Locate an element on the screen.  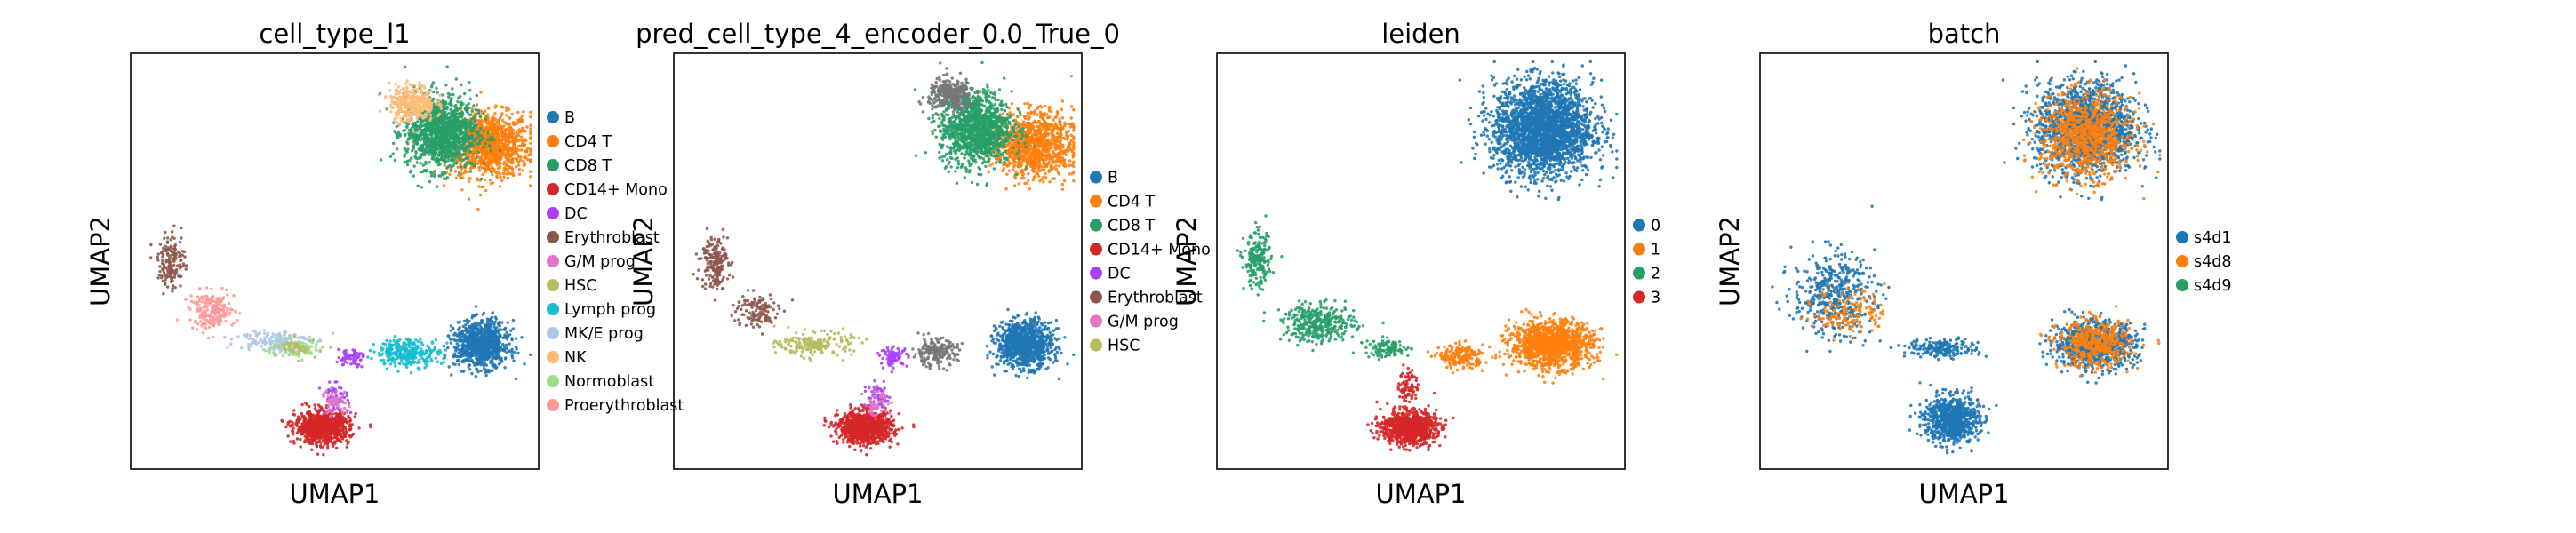
scatter-points is located at coordinates (340, 260).